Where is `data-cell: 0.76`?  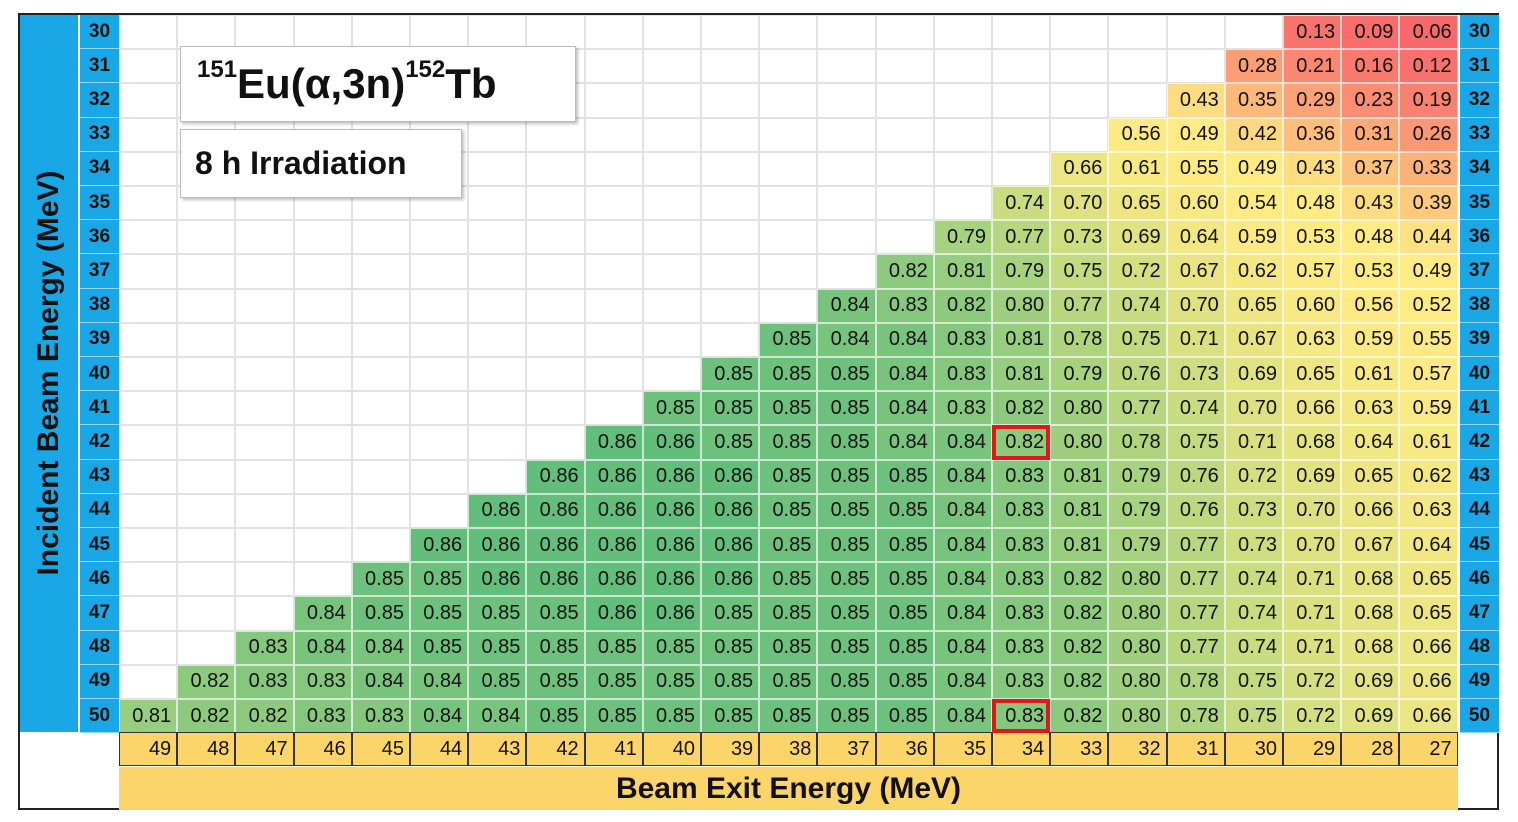 data-cell: 0.76 is located at coordinates (1195, 510).